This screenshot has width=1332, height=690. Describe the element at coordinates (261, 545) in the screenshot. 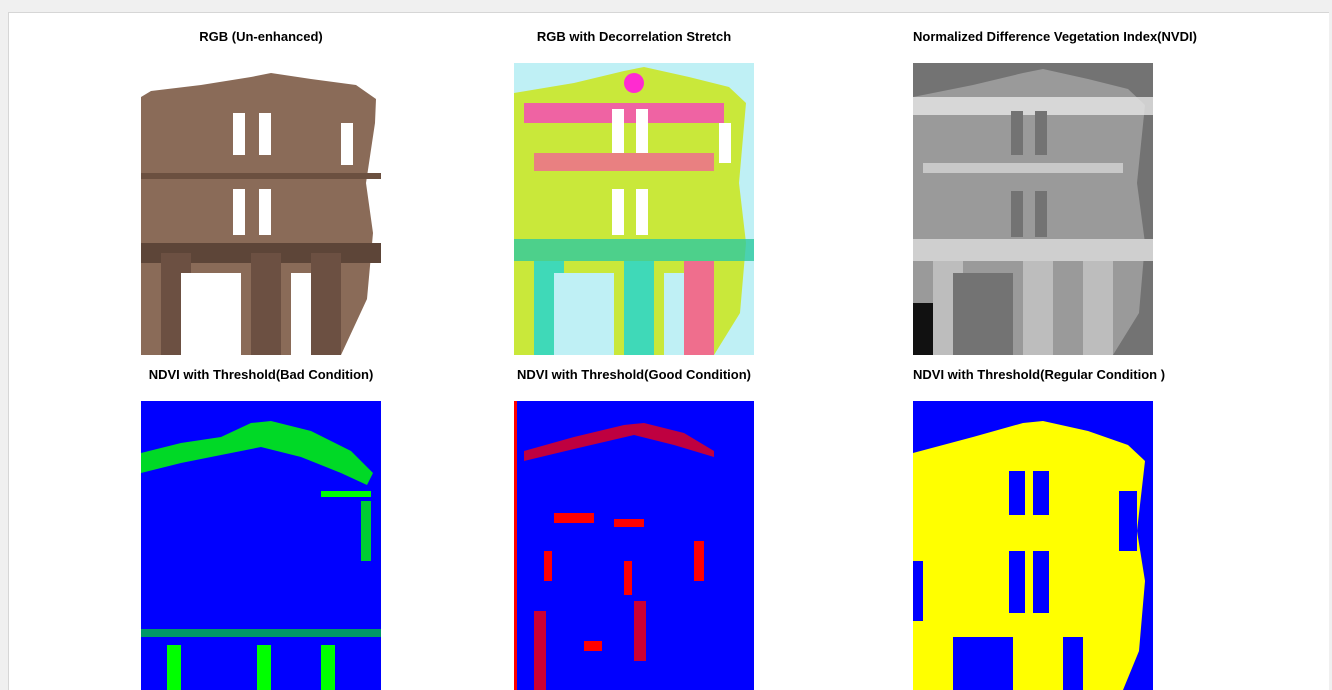

I see `bad-condition-mask` at that location.